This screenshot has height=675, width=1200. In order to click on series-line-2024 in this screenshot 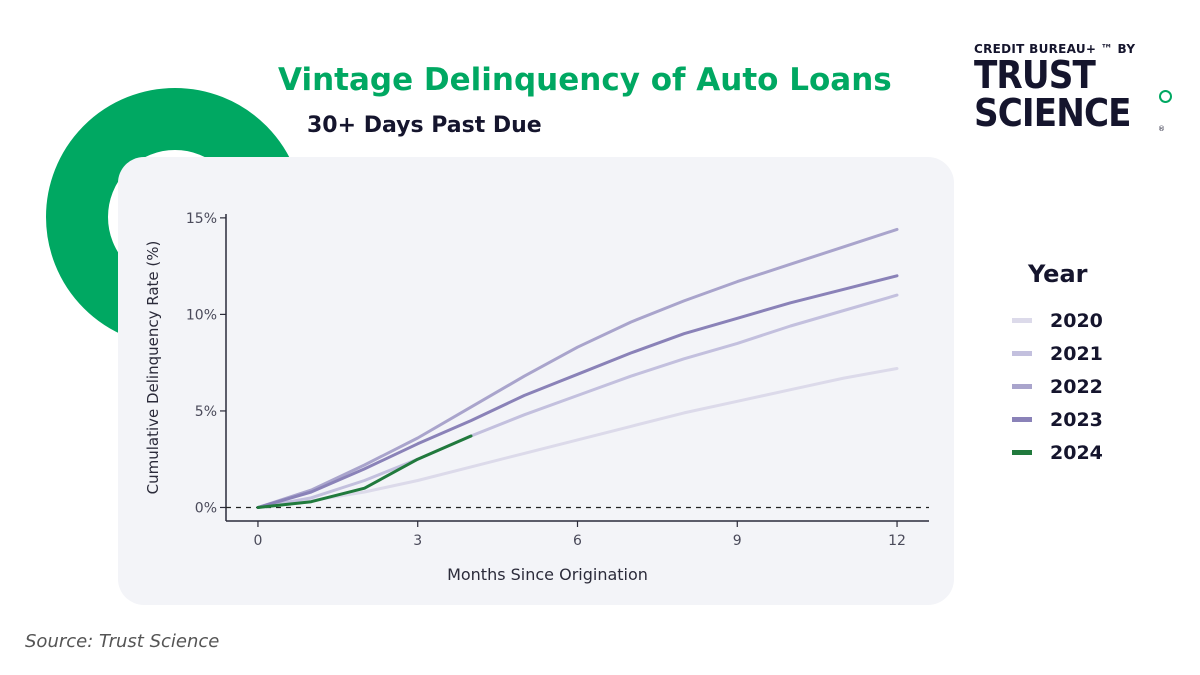, I will do `click(364, 471)`.